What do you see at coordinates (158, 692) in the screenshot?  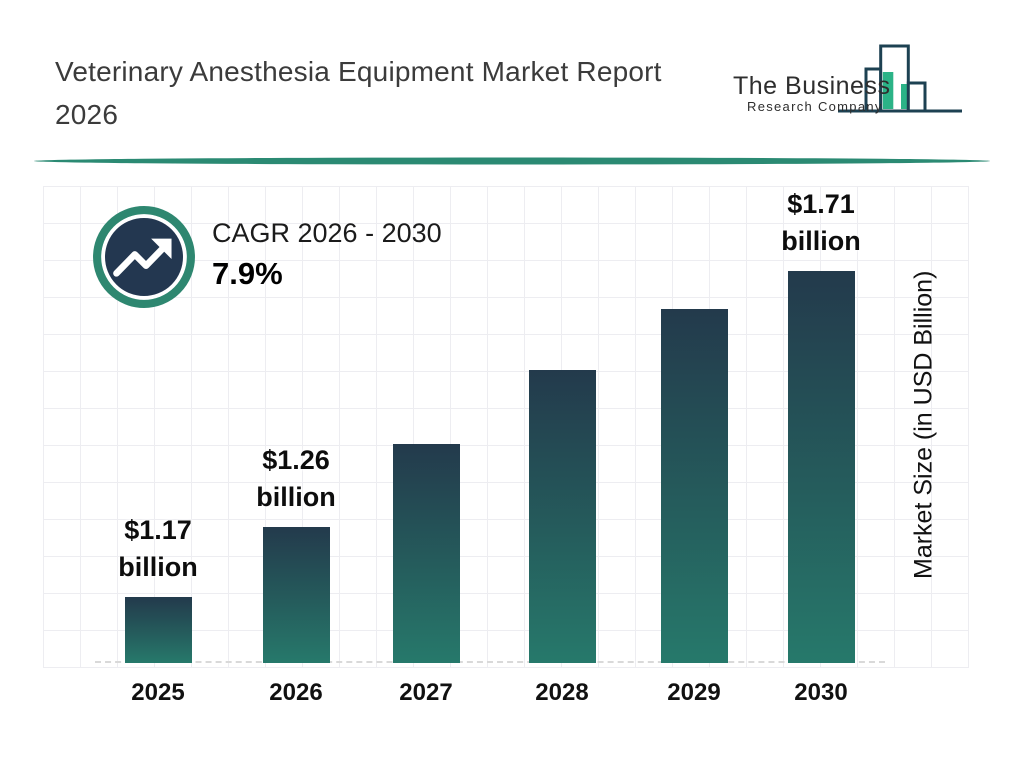 I see `x-axis-label-2025: 2025` at bounding box center [158, 692].